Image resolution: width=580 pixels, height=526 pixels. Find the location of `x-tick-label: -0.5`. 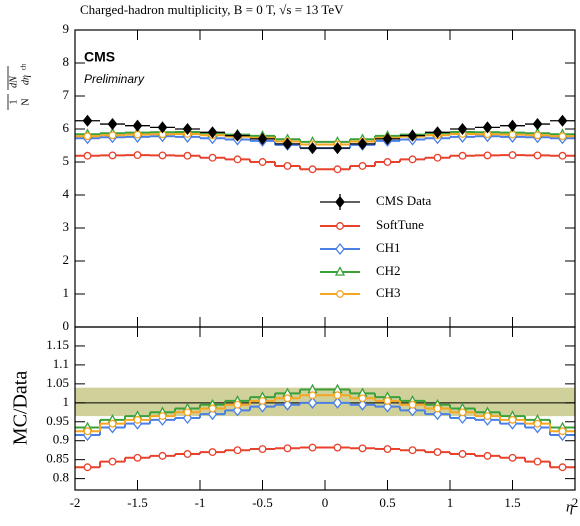

x-tick-label: -0.5 is located at coordinates (262, 502).